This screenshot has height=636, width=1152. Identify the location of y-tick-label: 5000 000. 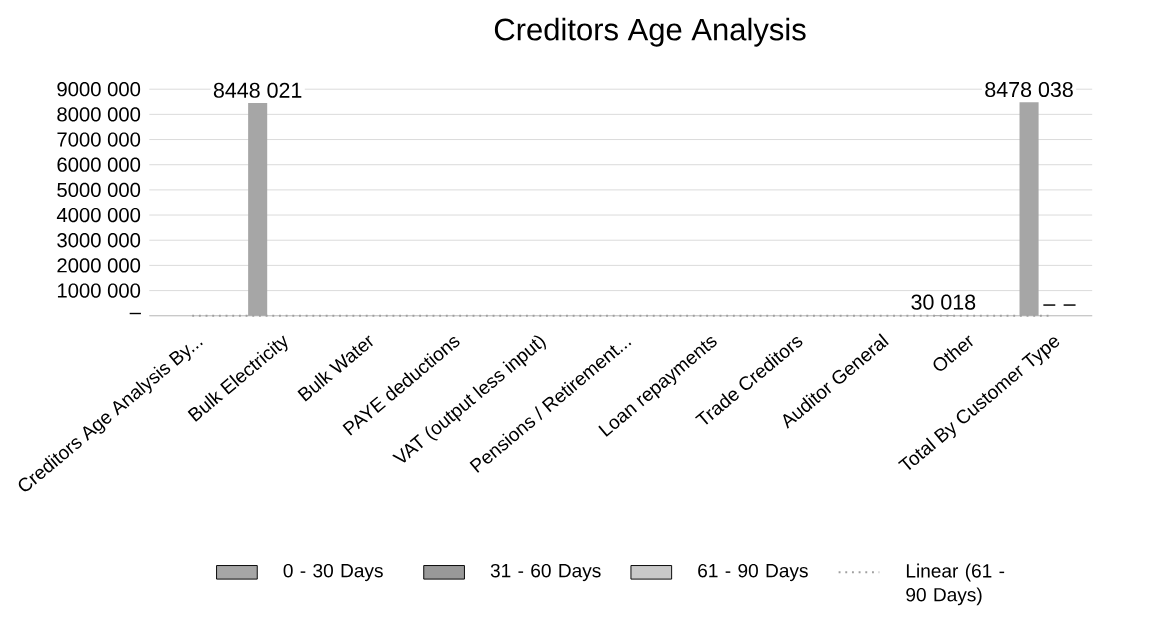
(99, 190).